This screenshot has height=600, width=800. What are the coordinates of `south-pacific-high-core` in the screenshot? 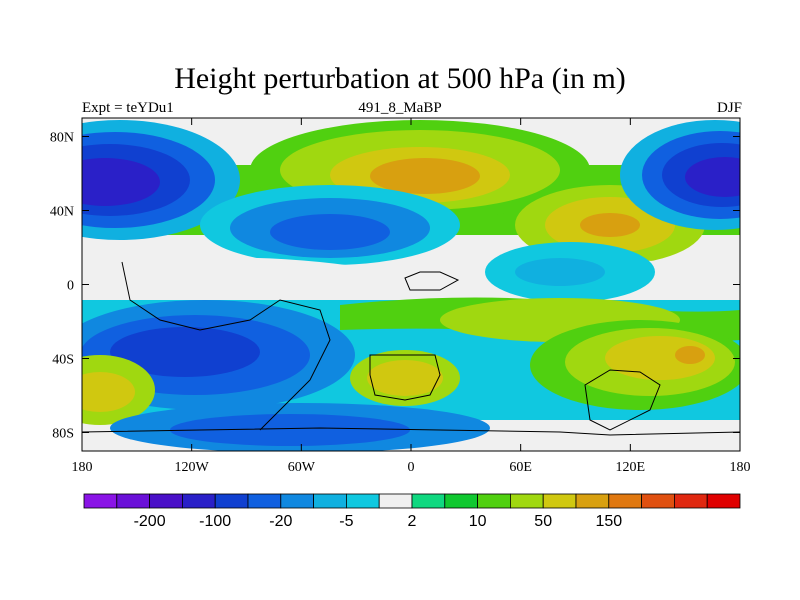 It's located at (690, 355).